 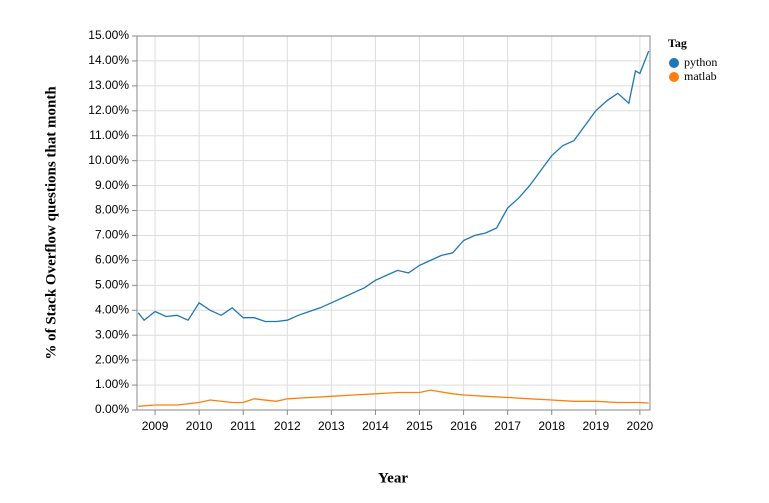 What do you see at coordinates (112, 409) in the screenshot?
I see `y-tick-label: 0.00%` at bounding box center [112, 409].